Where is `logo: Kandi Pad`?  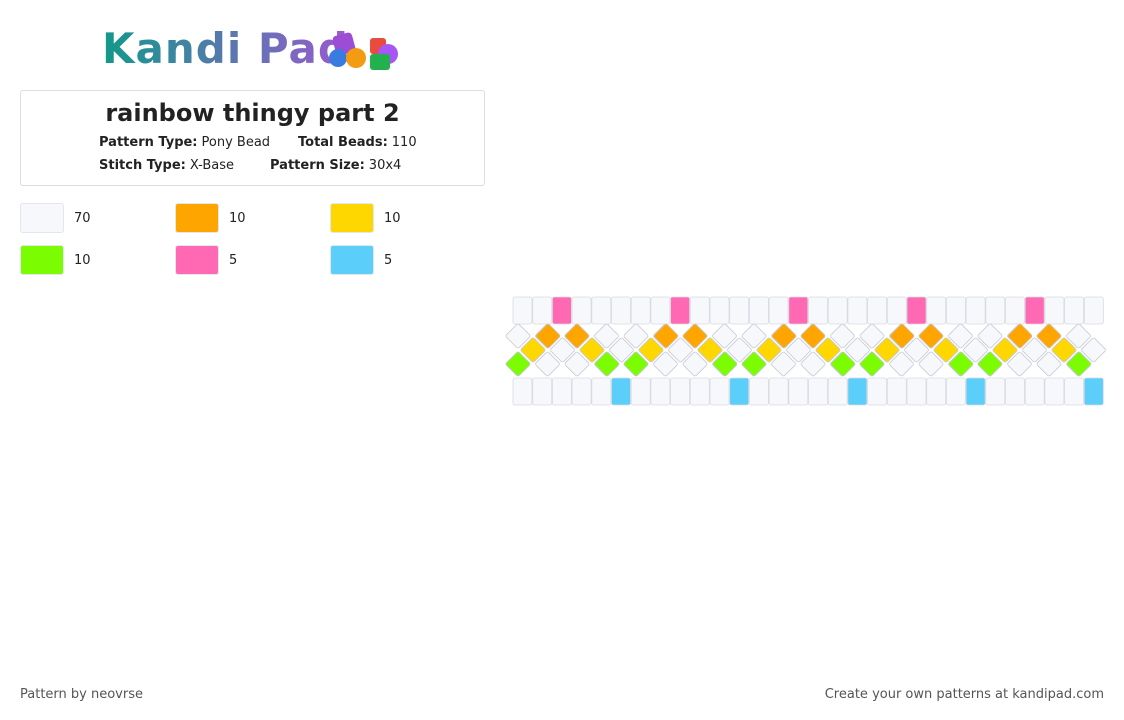
logo: Kandi Pad is located at coordinates (225, 48).